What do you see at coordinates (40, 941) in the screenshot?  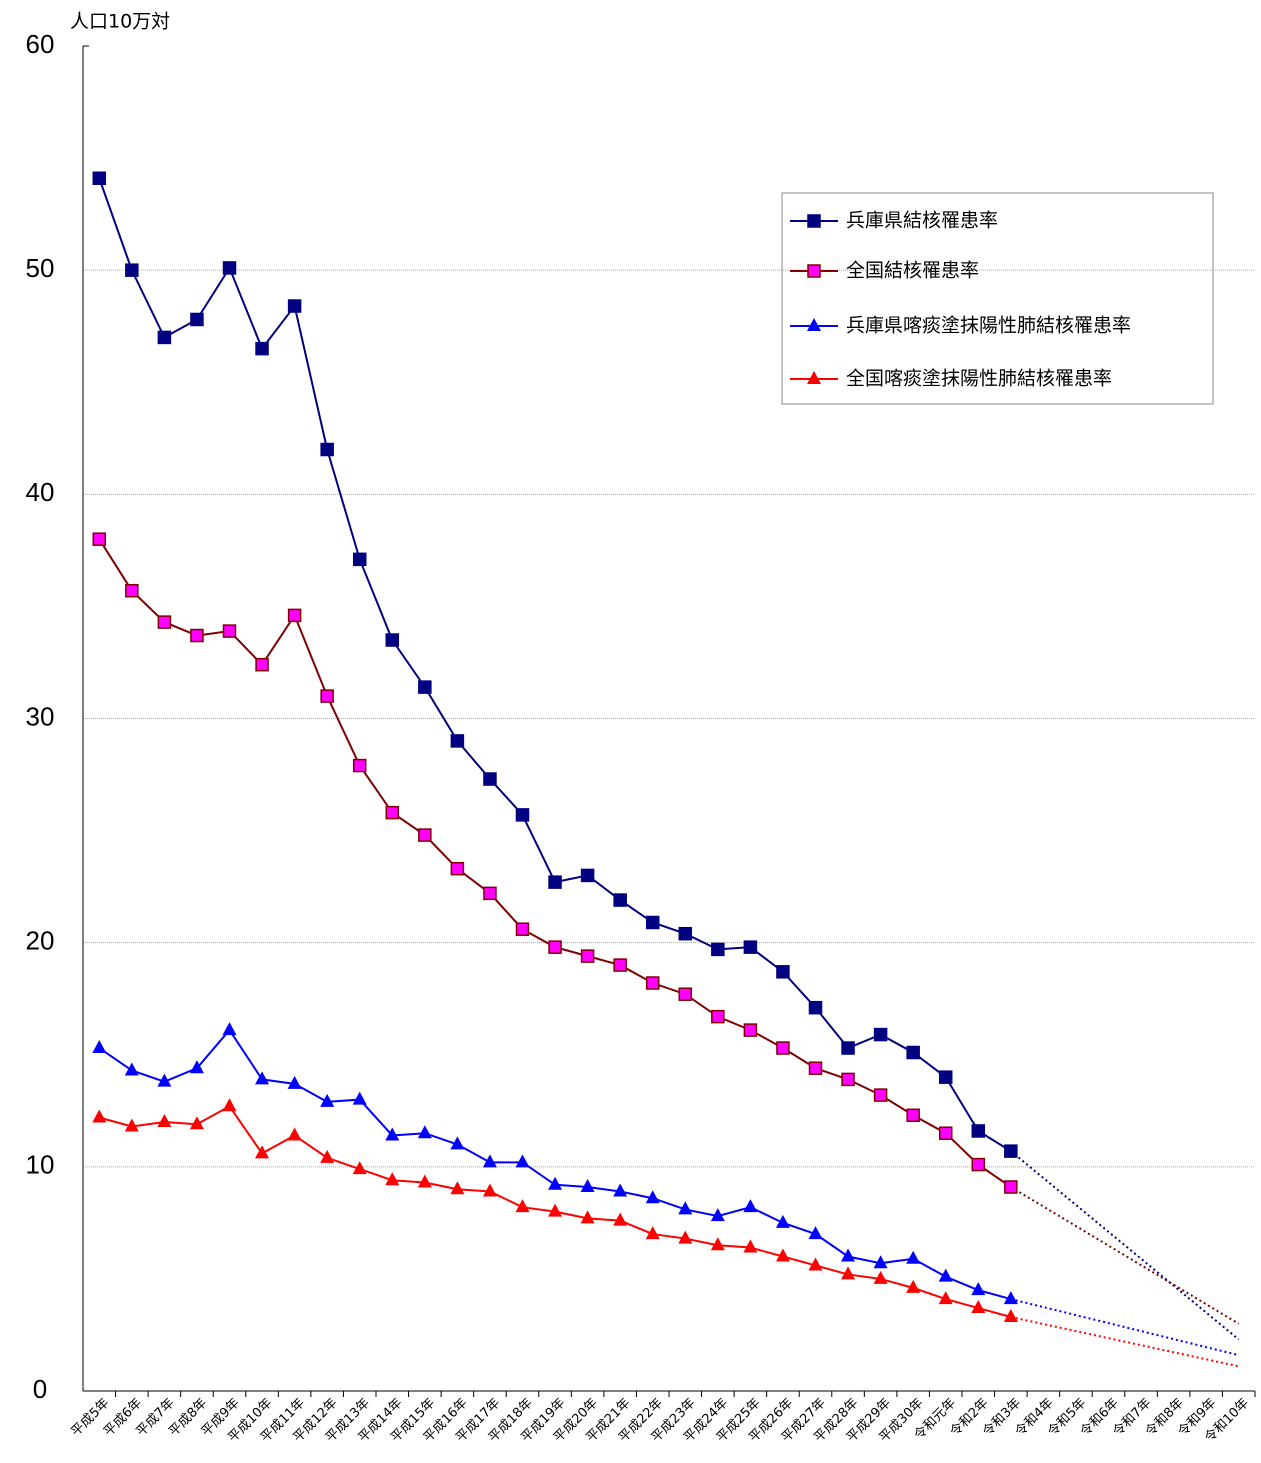 I see `y-tick-label: 20` at bounding box center [40, 941].